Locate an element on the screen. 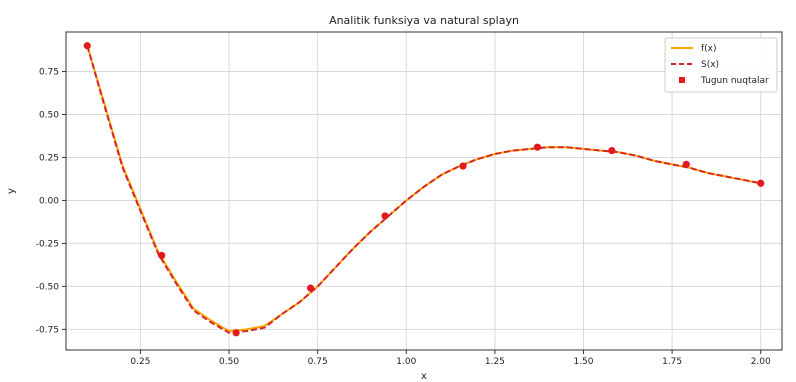  x-ticks: 0.25 0.50 0.75 1.00 1.25 1.50 1.75 2.00 is located at coordinates (450, 358).